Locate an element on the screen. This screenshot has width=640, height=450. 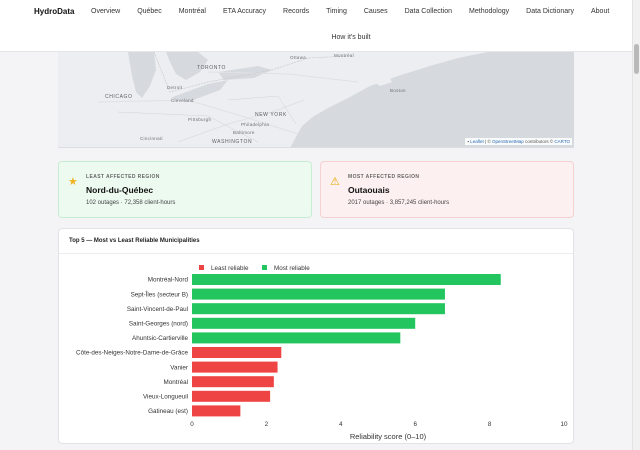
scrollbar-thumb is located at coordinates (636, 59).